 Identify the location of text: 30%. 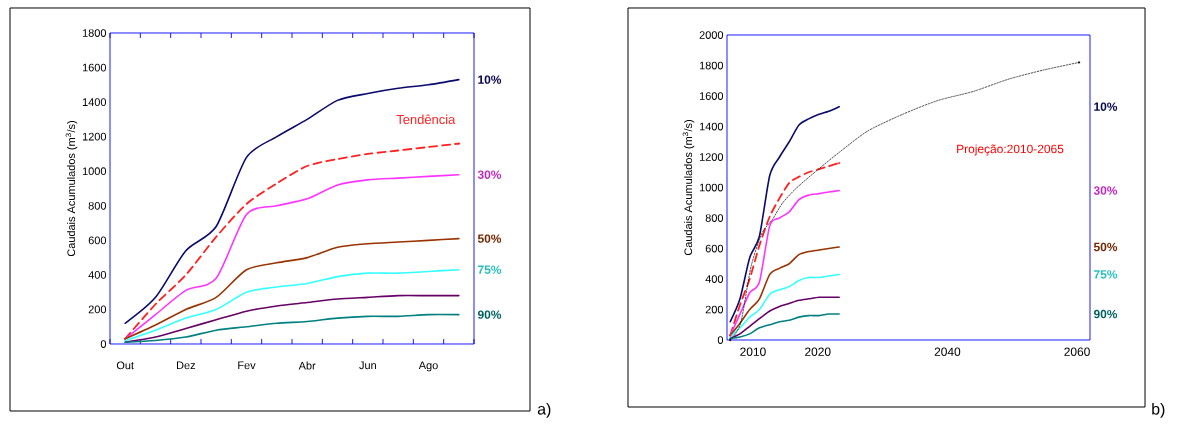
(1105, 190).